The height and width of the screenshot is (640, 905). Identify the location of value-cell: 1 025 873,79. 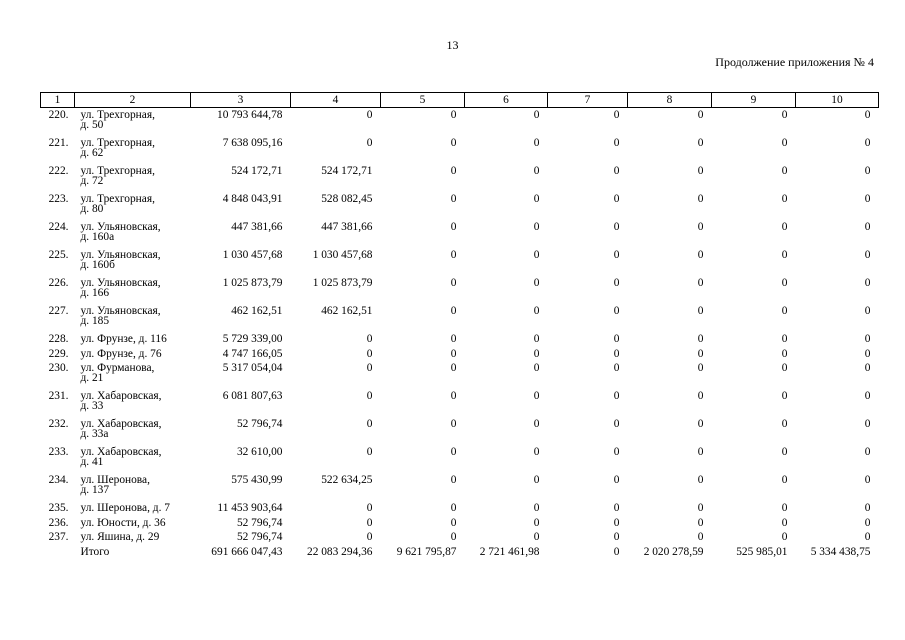
(342, 283).